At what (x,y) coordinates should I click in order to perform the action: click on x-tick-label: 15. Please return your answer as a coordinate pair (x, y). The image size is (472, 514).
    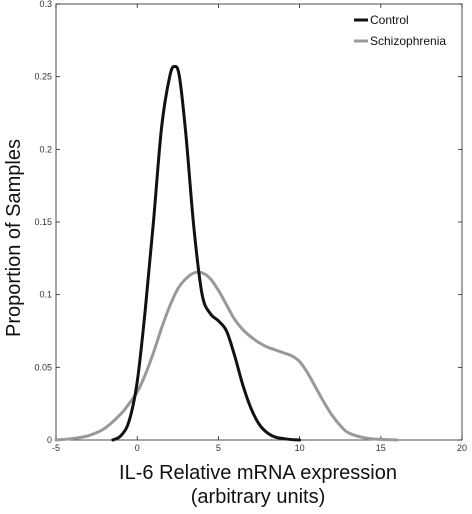
    Looking at the image, I should click on (381, 448).